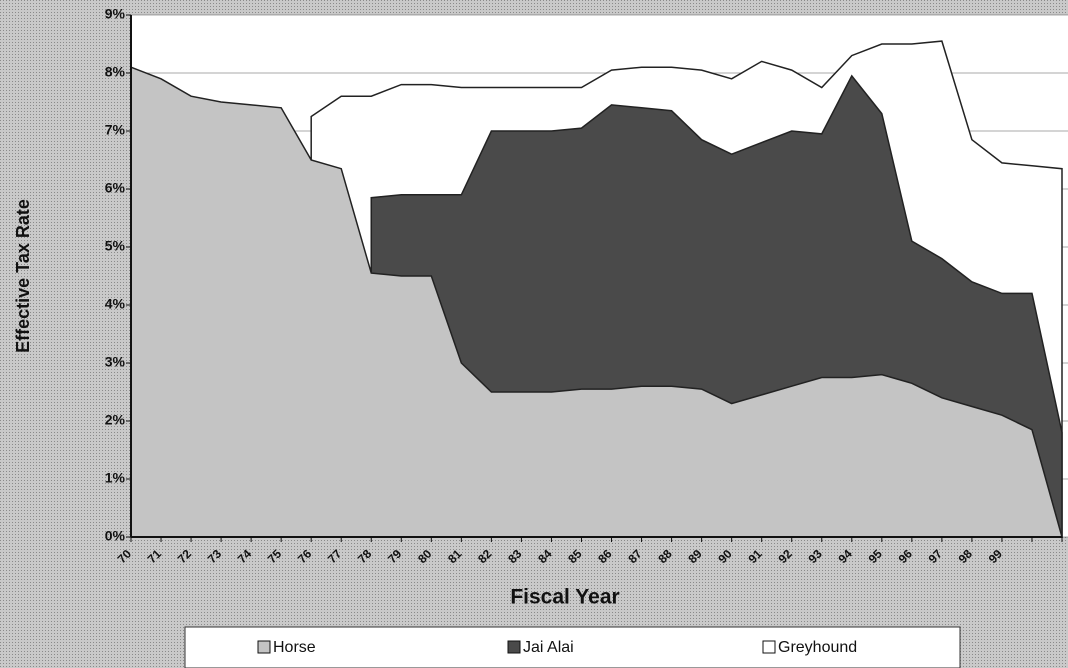 Image resolution: width=1068 pixels, height=668 pixels. Describe the element at coordinates (23, 276) in the screenshot. I see `y-axis-title: Effective Tax Rate` at that location.